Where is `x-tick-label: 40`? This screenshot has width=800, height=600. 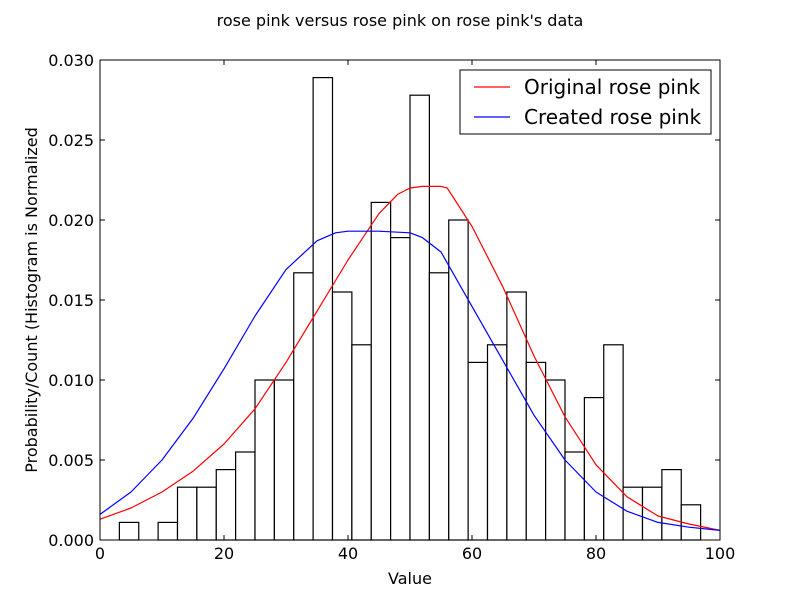
x-tick-label: 40 is located at coordinates (348, 553).